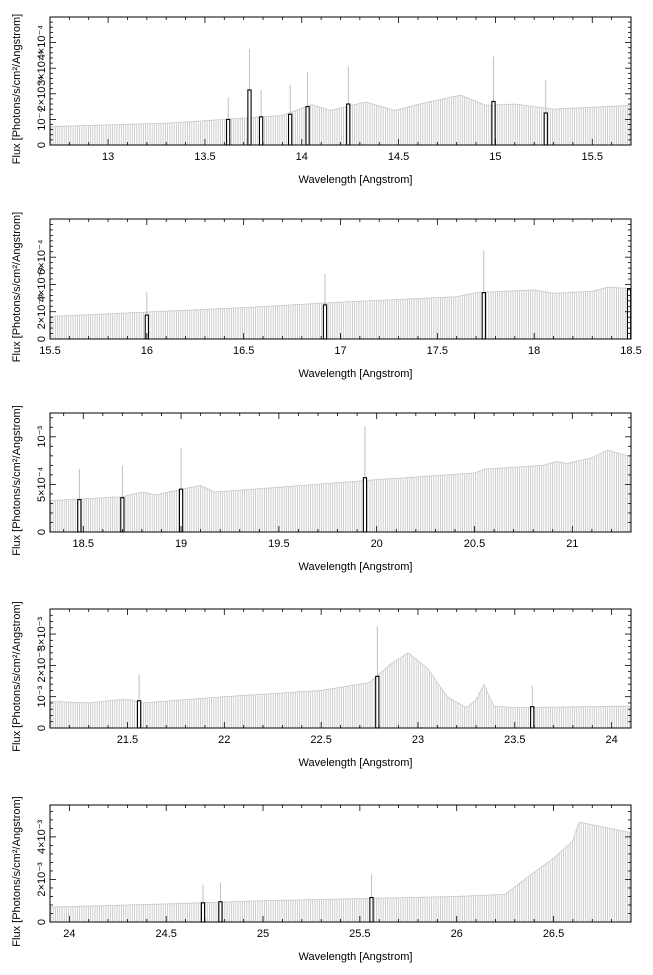 This screenshot has height=975, width=653. What do you see at coordinates (457, 934) in the screenshot?
I see `x-tick-label: 26` at bounding box center [457, 934].